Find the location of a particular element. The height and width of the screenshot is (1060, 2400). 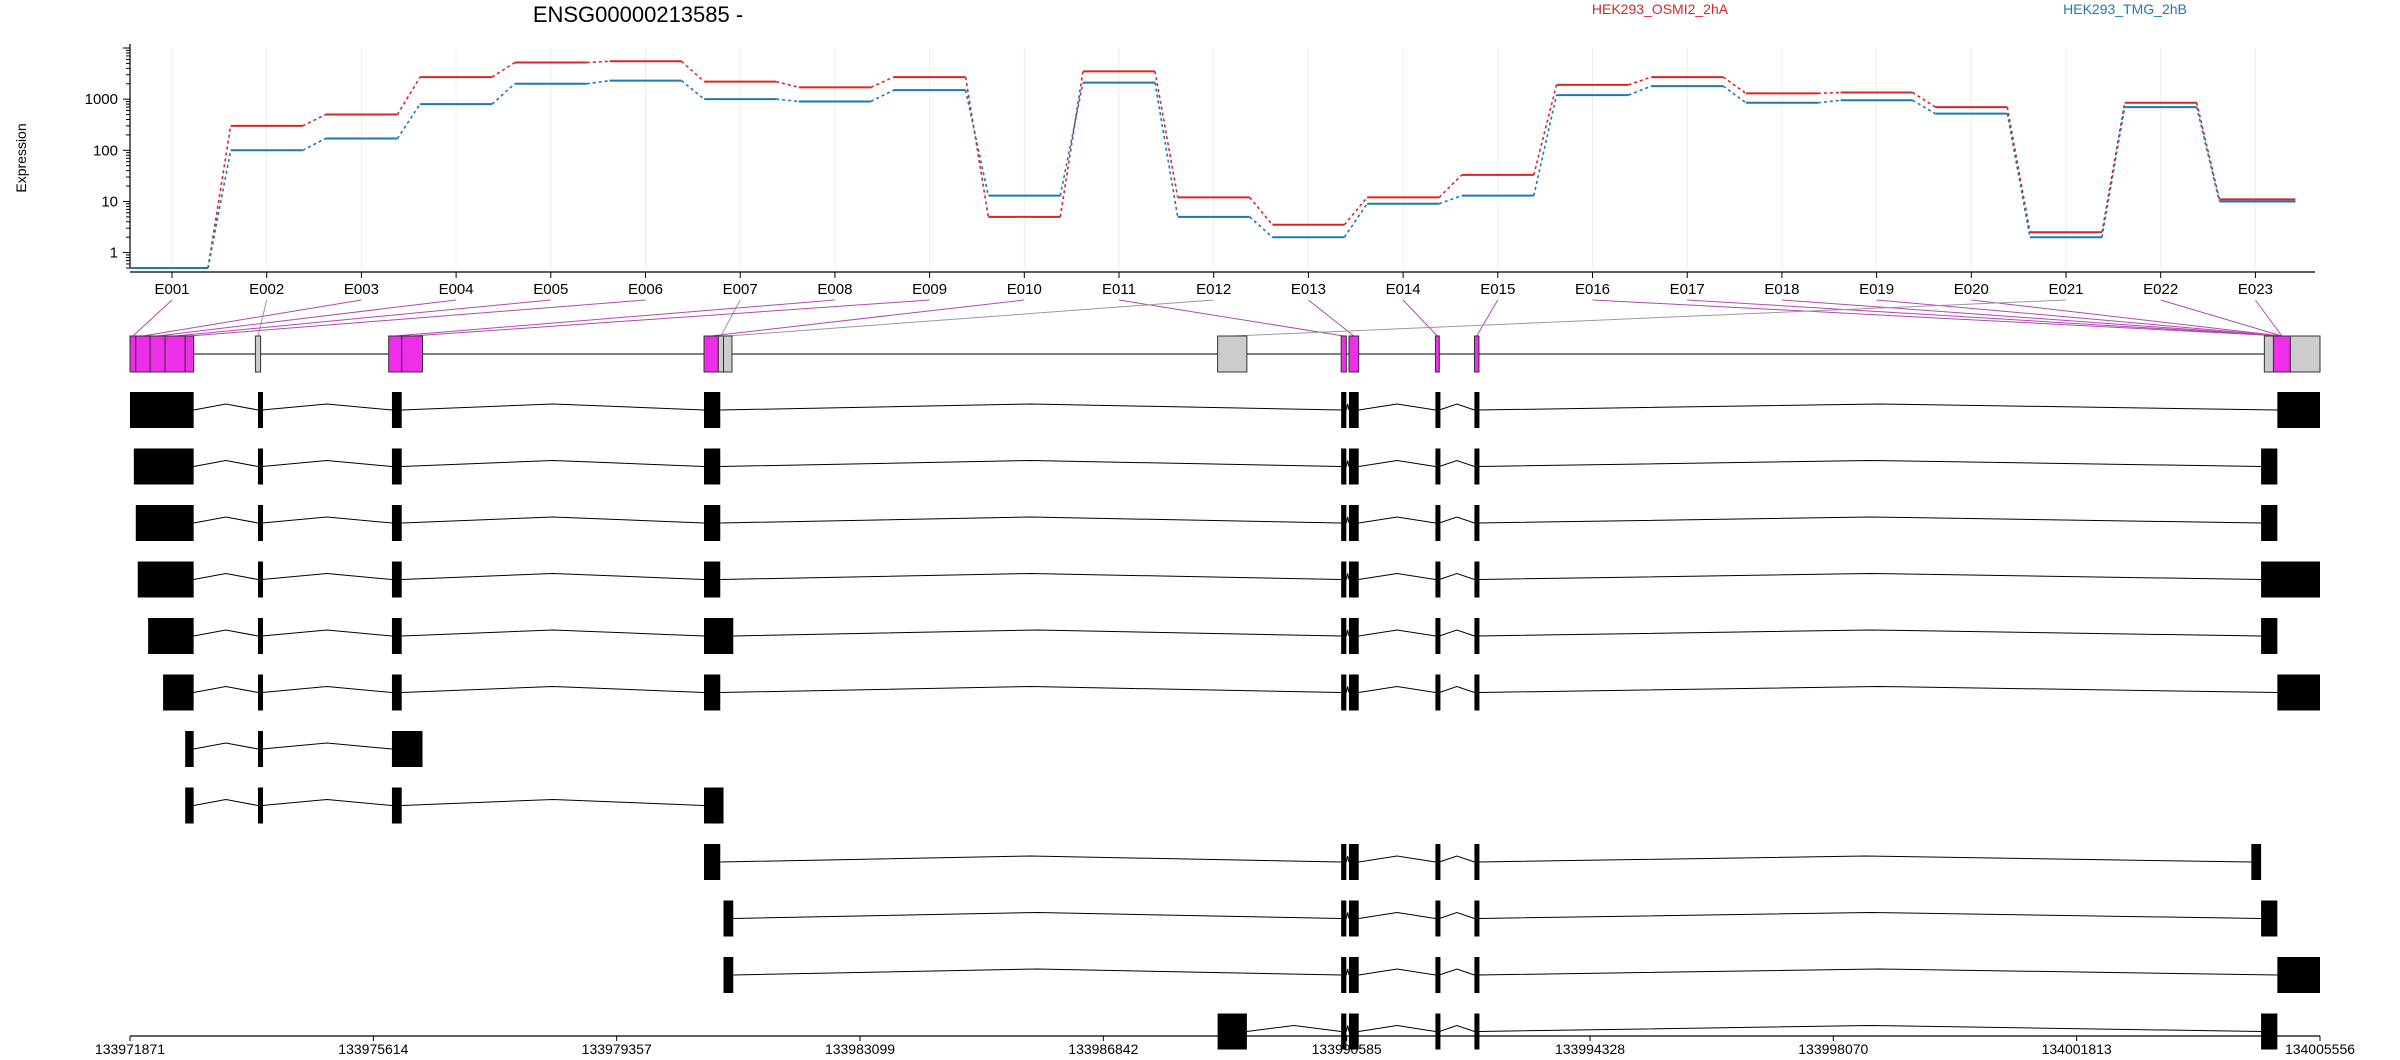

exon-connector-lines is located at coordinates (1207, 318).